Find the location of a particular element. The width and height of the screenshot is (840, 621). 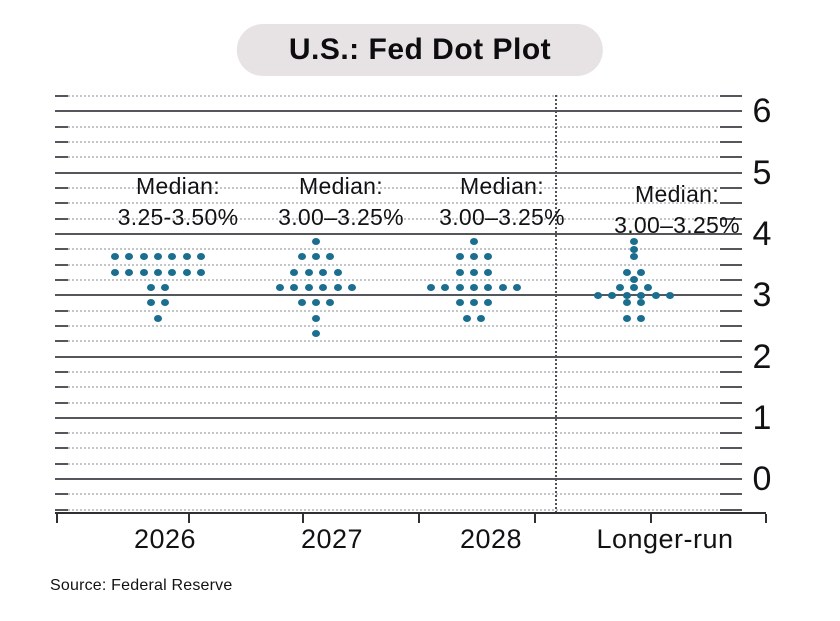

longer-run-separator is located at coordinates (556, 304).